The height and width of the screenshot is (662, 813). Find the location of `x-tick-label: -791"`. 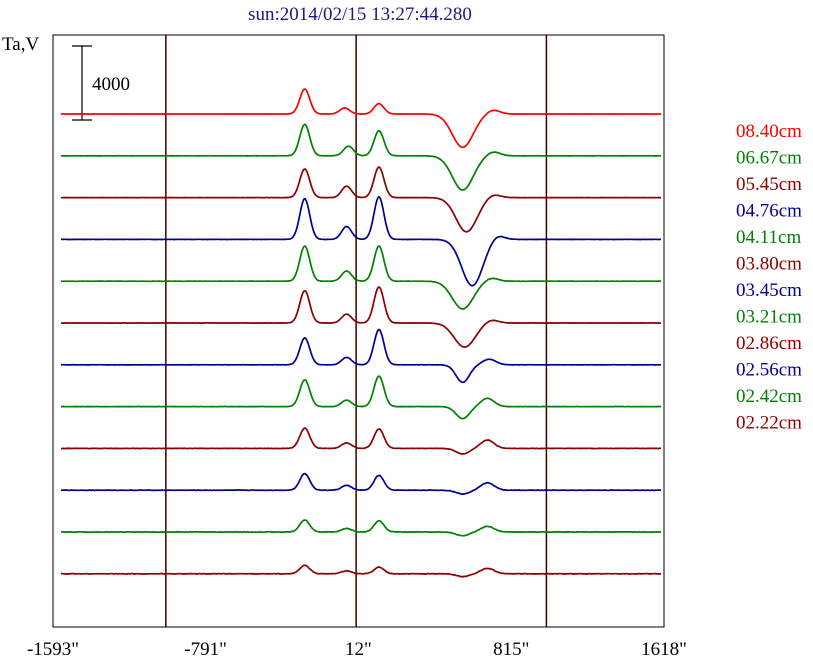

x-tick-label: -791" is located at coordinates (205, 649).